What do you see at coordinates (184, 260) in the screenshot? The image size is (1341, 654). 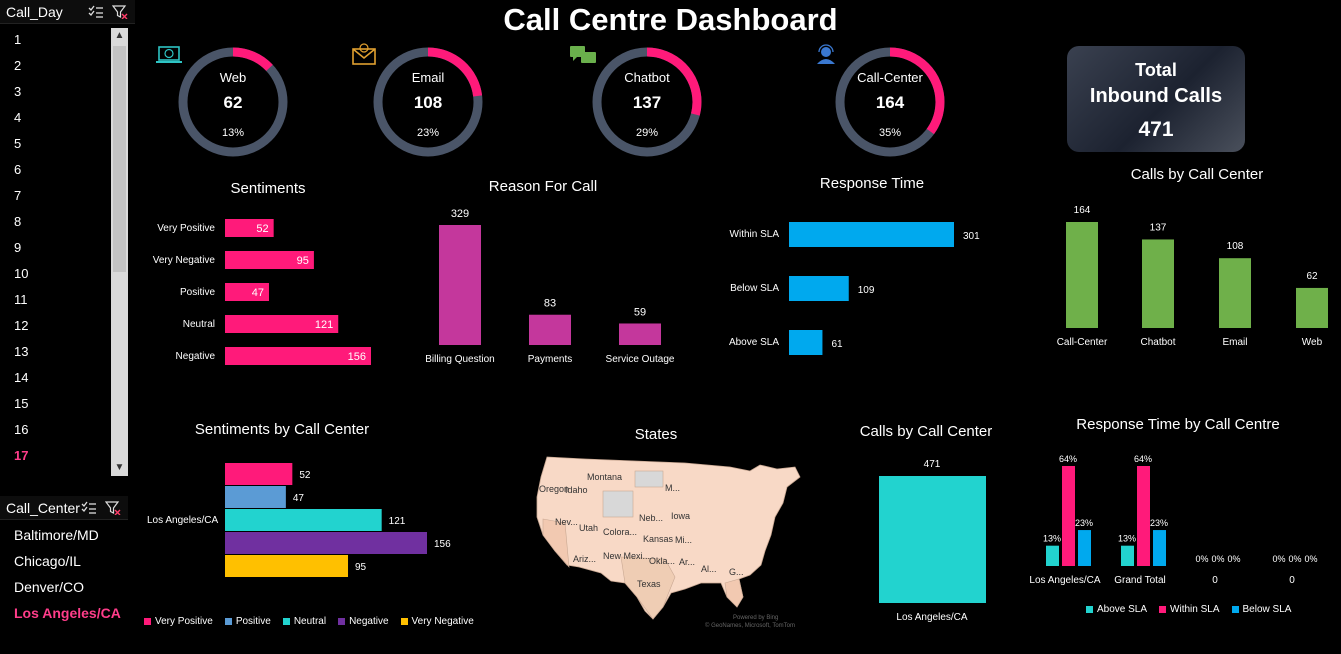 I see `sentiment-label: Very Negative` at bounding box center [184, 260].